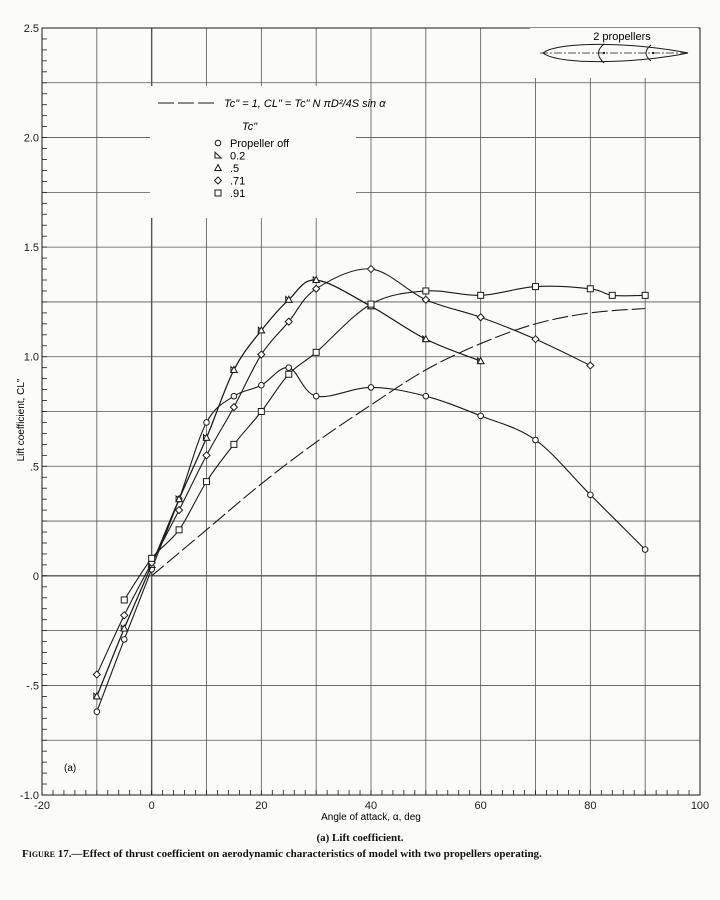 This screenshot has width=720, height=900. I want to click on y-tick-label: 1.0, so click(31, 358).